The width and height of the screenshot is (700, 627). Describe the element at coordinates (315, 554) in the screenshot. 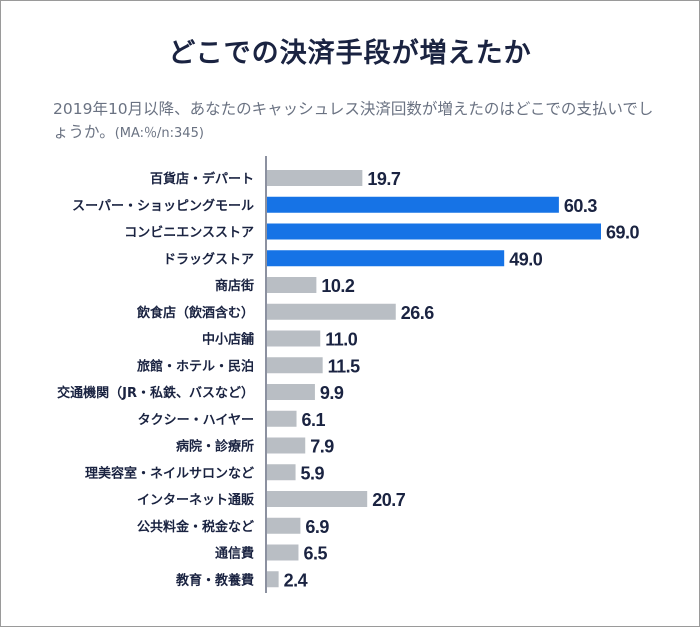

I see `value-label: 6.5` at that location.